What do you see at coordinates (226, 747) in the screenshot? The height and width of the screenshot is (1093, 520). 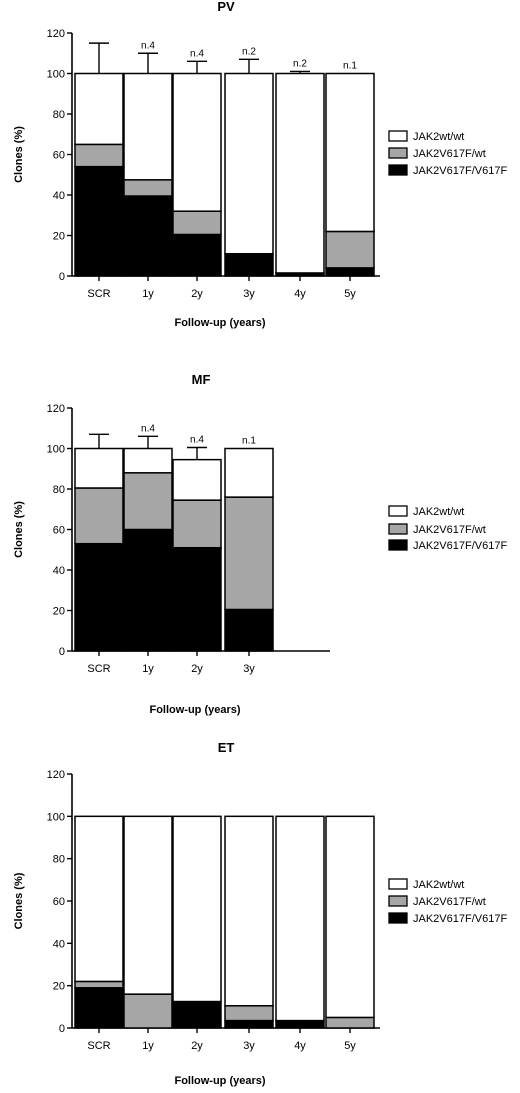 I see `chart-title: ET` at bounding box center [226, 747].